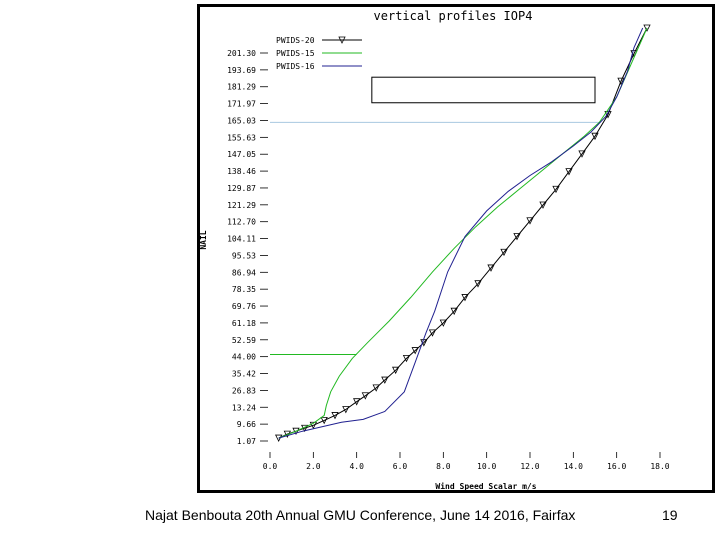  What do you see at coordinates (400, 466) in the screenshot?
I see `x-tick-label: 6.0` at bounding box center [400, 466].